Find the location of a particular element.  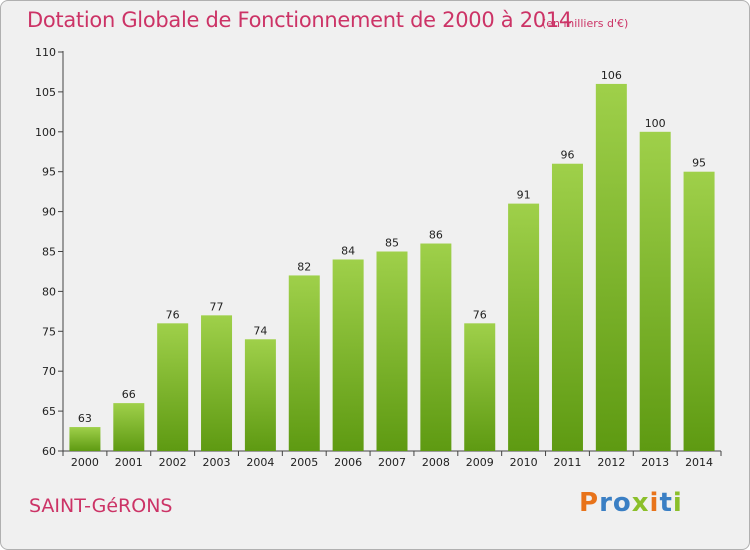

data-label: 86 is located at coordinates (436, 235).